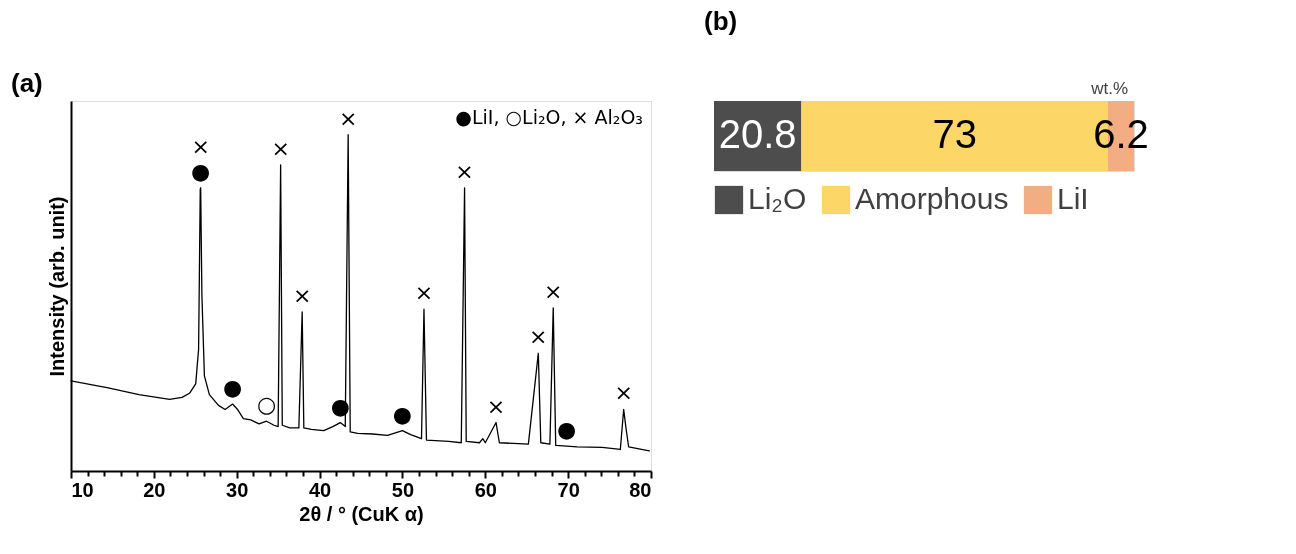 The width and height of the screenshot is (1296, 554). Describe the element at coordinates (237, 489) in the screenshot. I see `x-tick-label: 30` at that location.